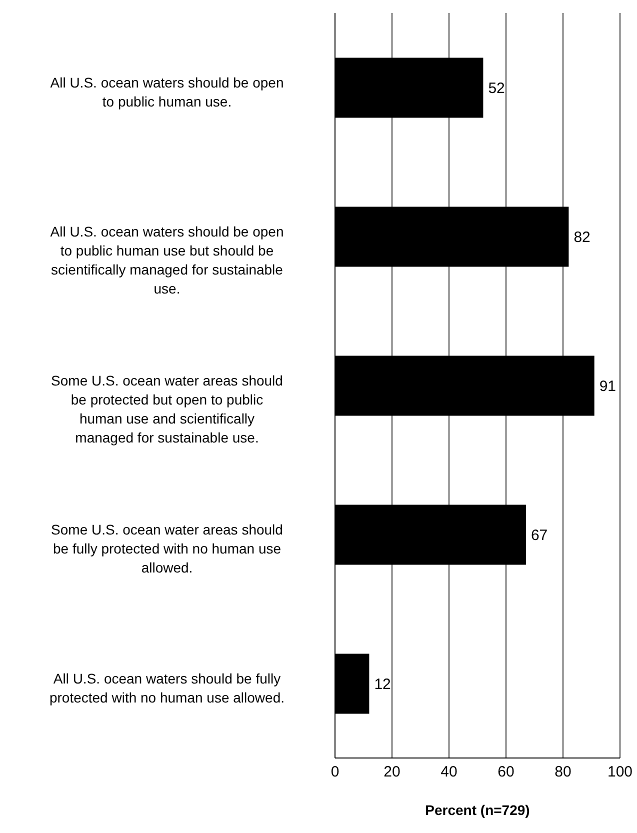 The height and width of the screenshot is (833, 637). What do you see at coordinates (607, 387) in the screenshot?
I see `data-label: 91` at bounding box center [607, 387].